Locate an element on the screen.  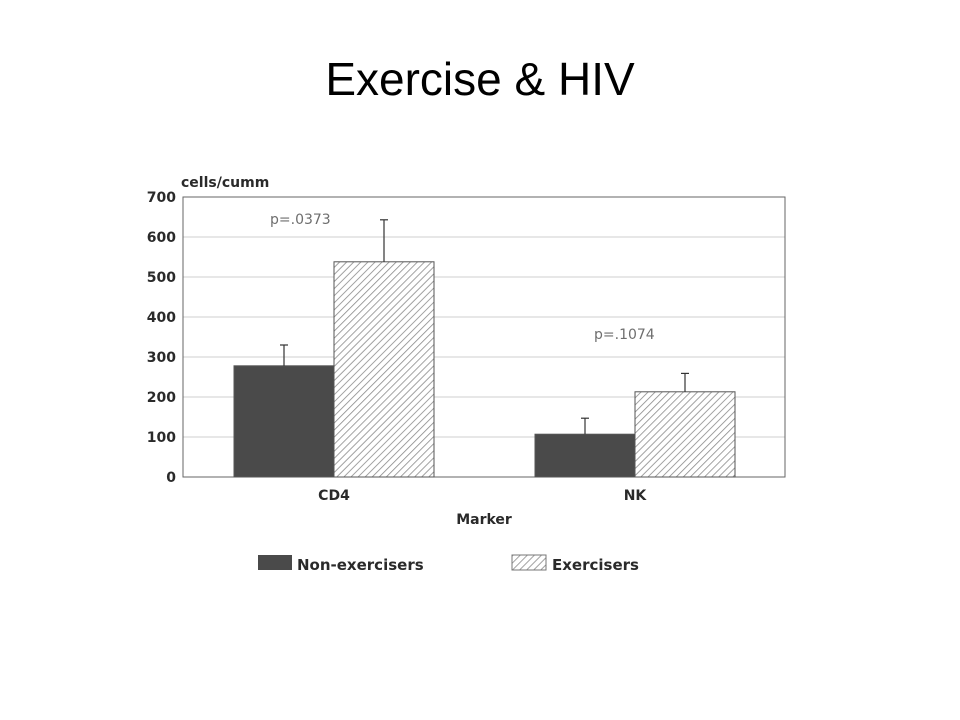
y-tick-label: 400 is located at coordinates (161, 318).